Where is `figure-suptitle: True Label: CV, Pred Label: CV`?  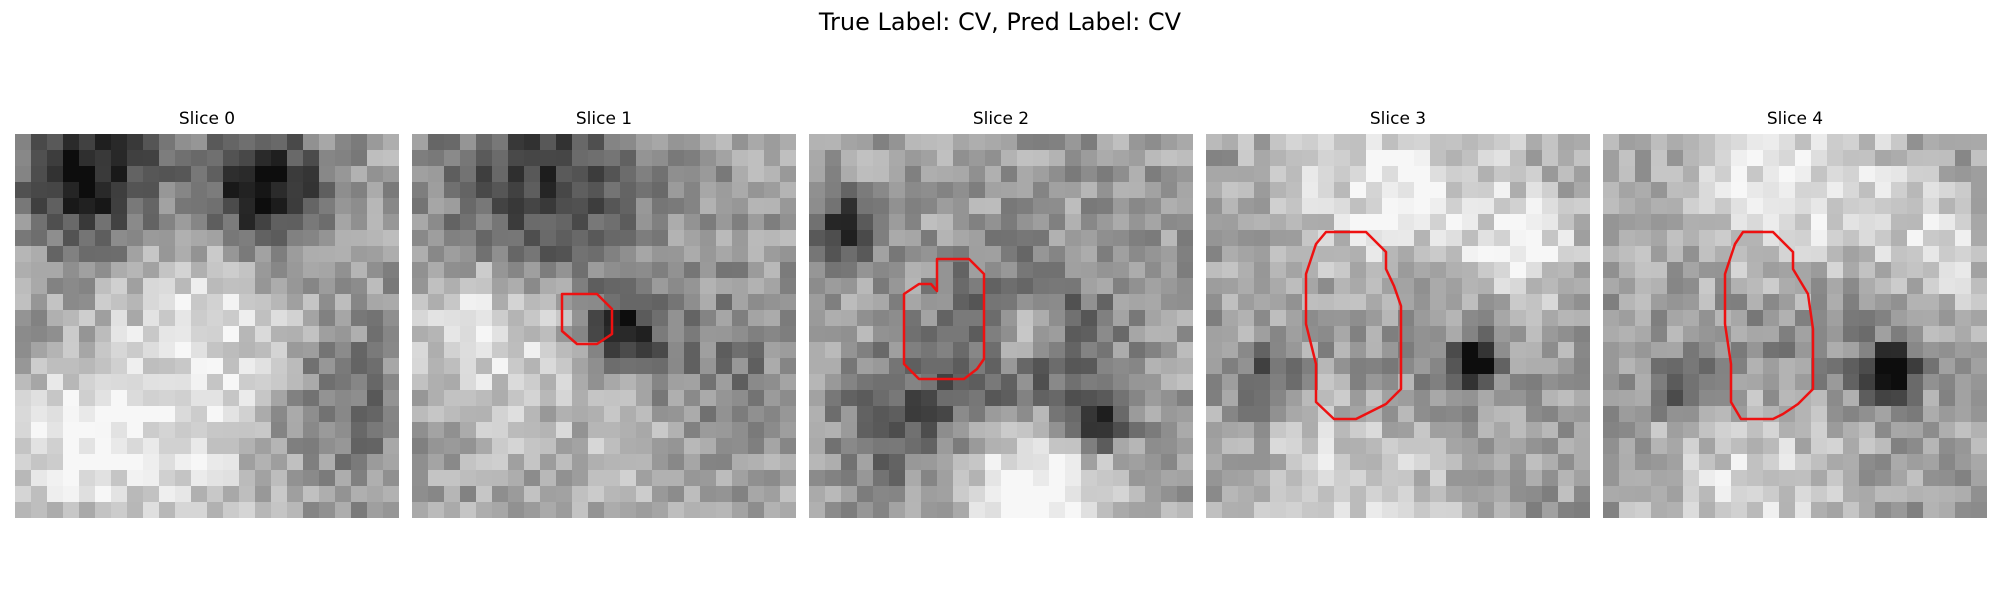
figure-suptitle: True Label: CV, Pred Label: CV is located at coordinates (1000, 22).